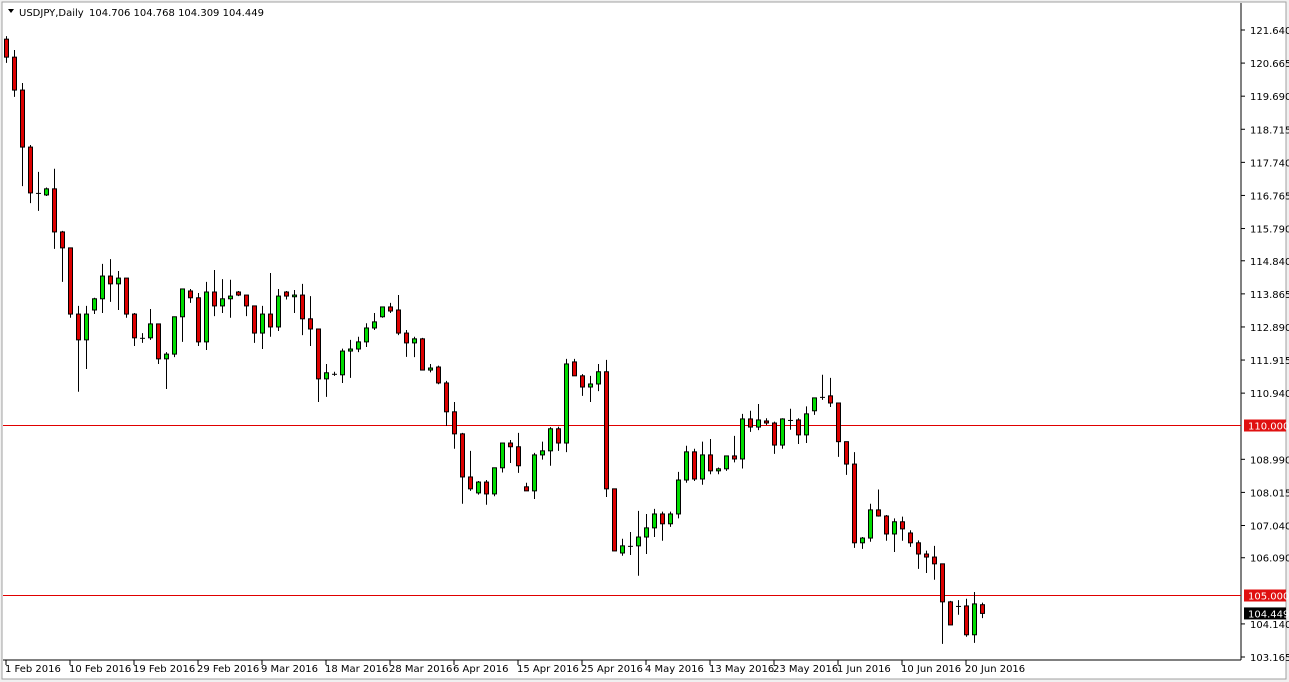 This screenshot has height=682, width=1289. Describe the element at coordinates (1269, 658) in the screenshot. I see `y-tick-label: 103.165` at that location.